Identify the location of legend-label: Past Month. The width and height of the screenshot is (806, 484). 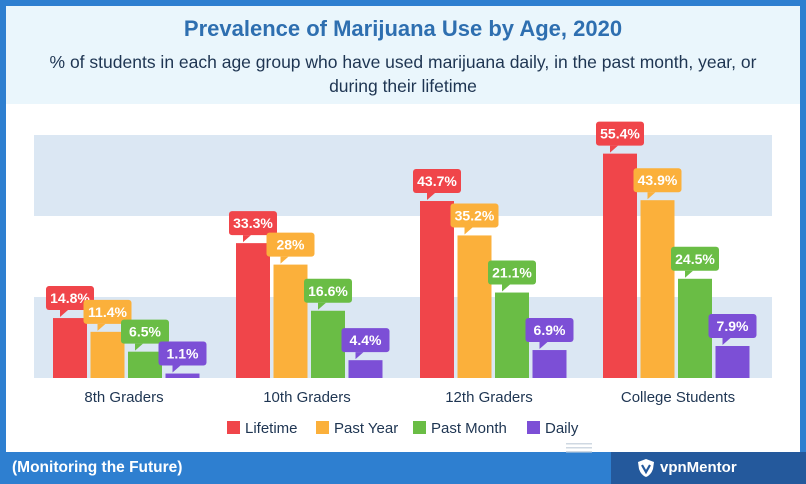
(469, 428).